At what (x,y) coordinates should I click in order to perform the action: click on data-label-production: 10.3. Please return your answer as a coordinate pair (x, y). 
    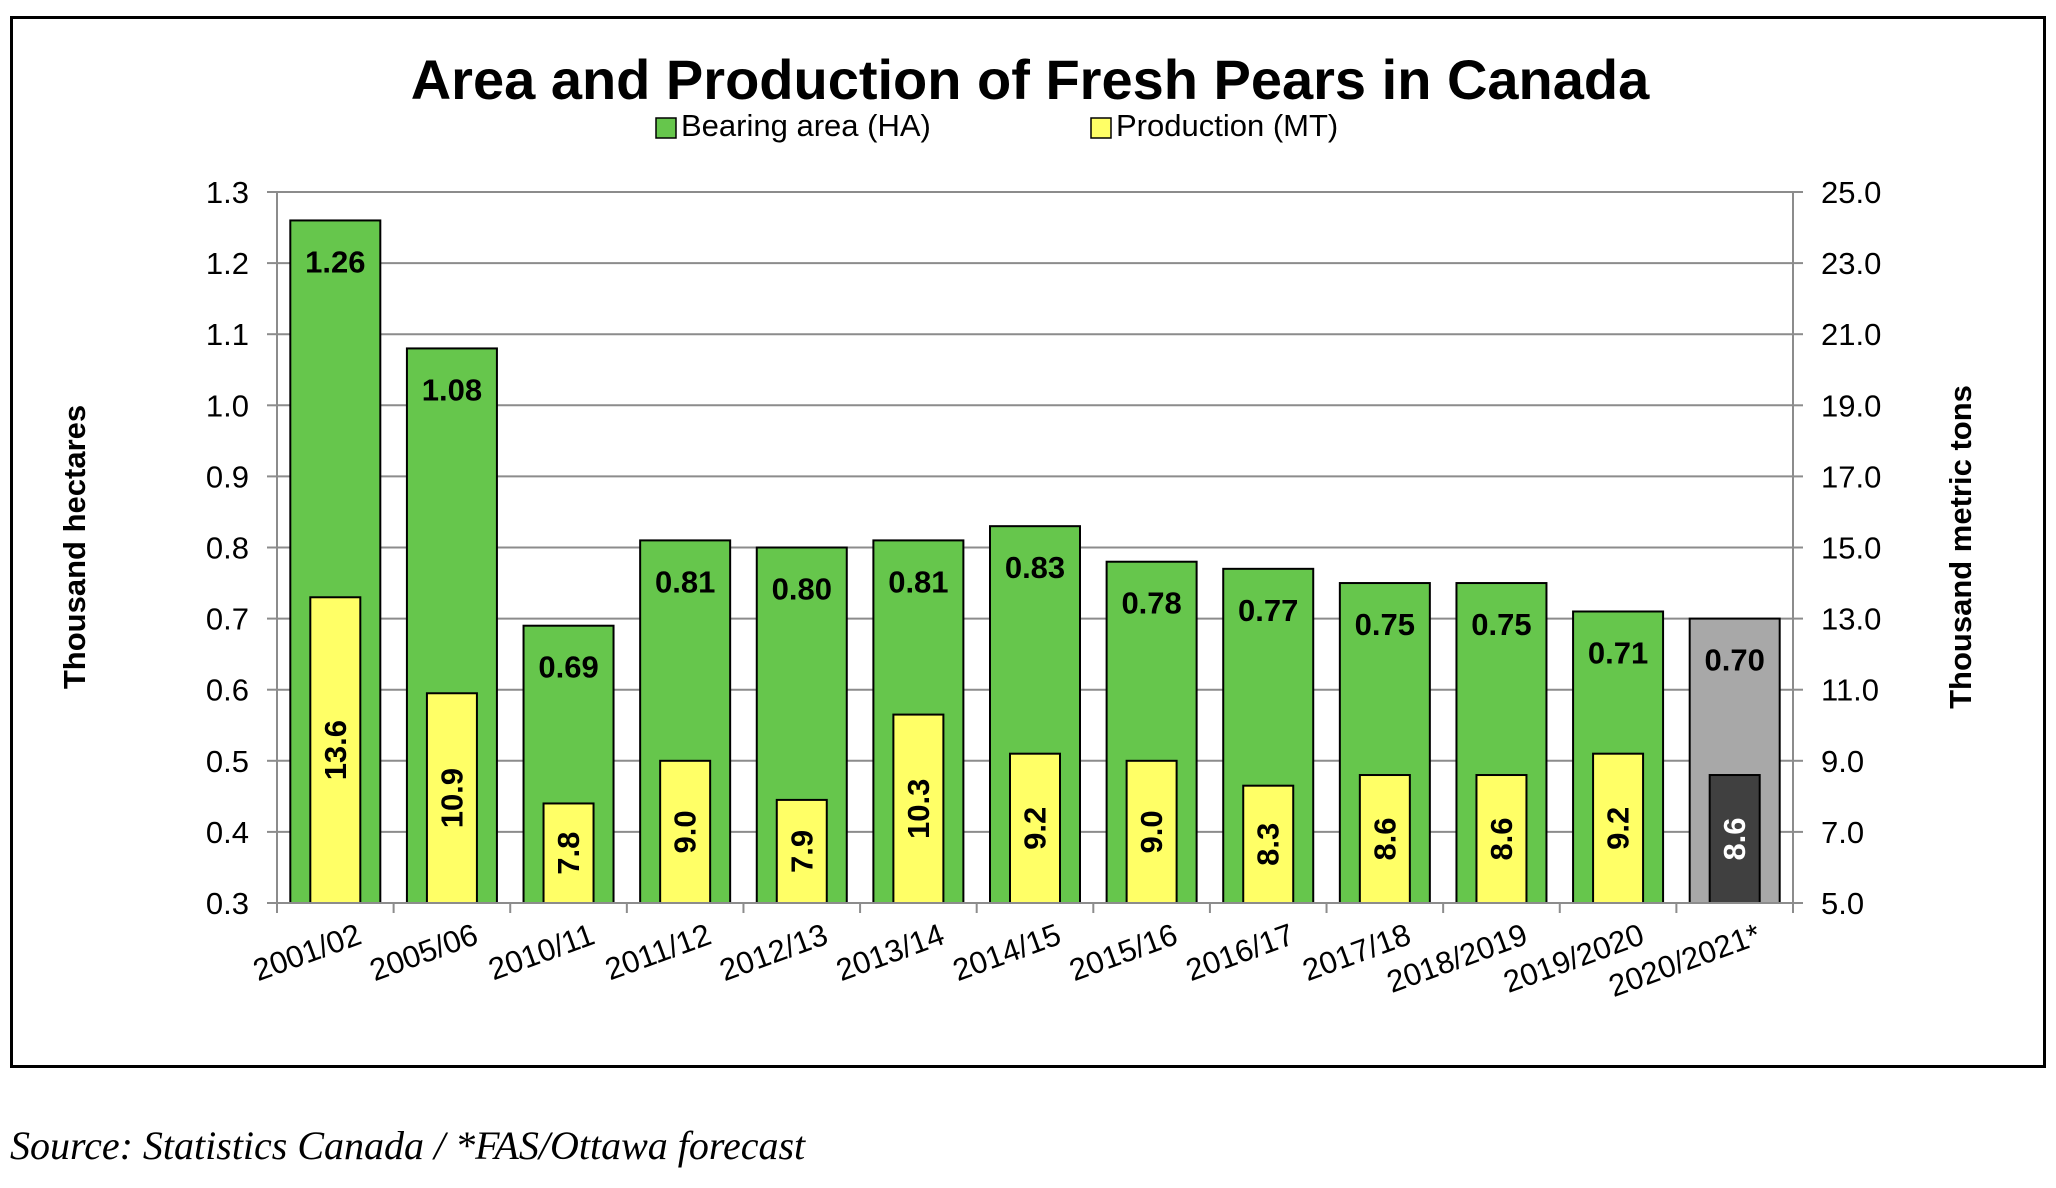
    Looking at the image, I should click on (918, 809).